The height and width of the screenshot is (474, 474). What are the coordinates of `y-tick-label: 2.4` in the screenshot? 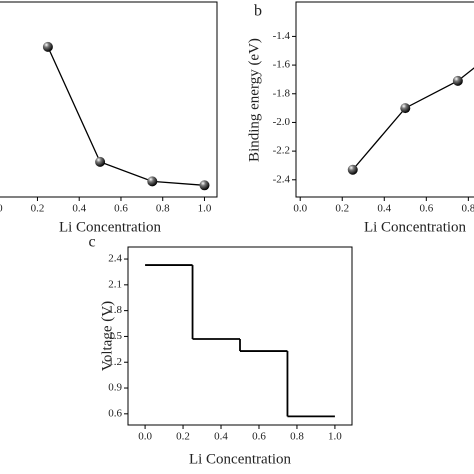 It's located at (115, 259).